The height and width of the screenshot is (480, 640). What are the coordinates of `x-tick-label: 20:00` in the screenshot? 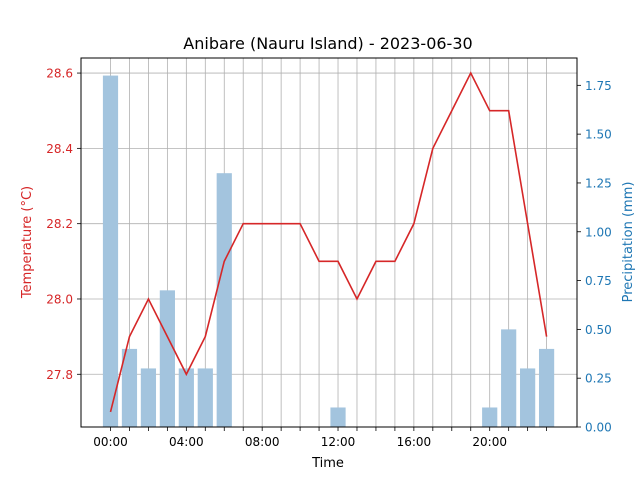 It's located at (489, 442).